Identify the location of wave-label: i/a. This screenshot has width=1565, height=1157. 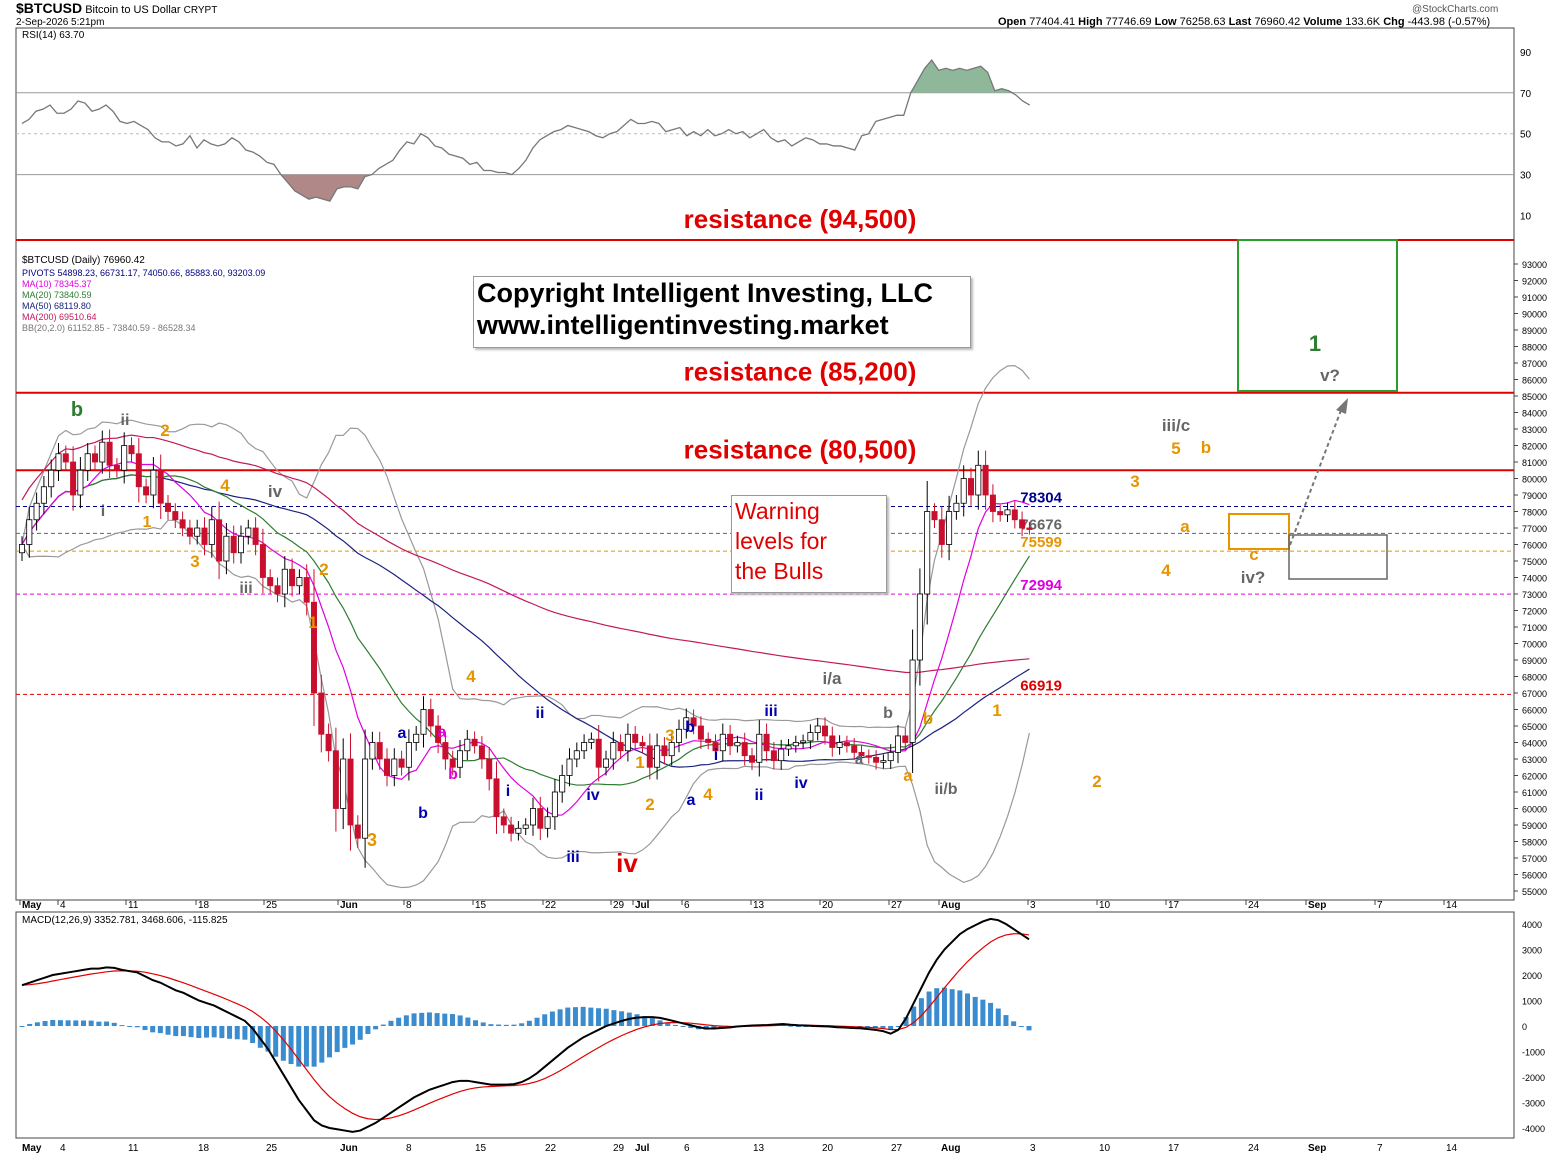
(832, 678).